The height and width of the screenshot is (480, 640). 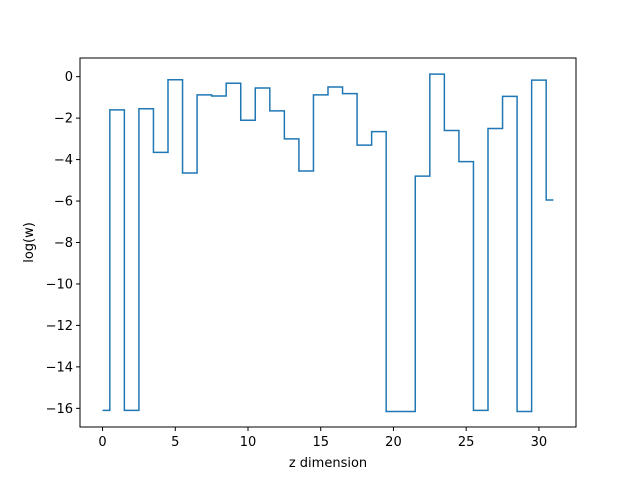 I want to click on y-axis: 0 −2 −4 −6 −8 −10 −12 −14 −16, so click(x=63, y=243).